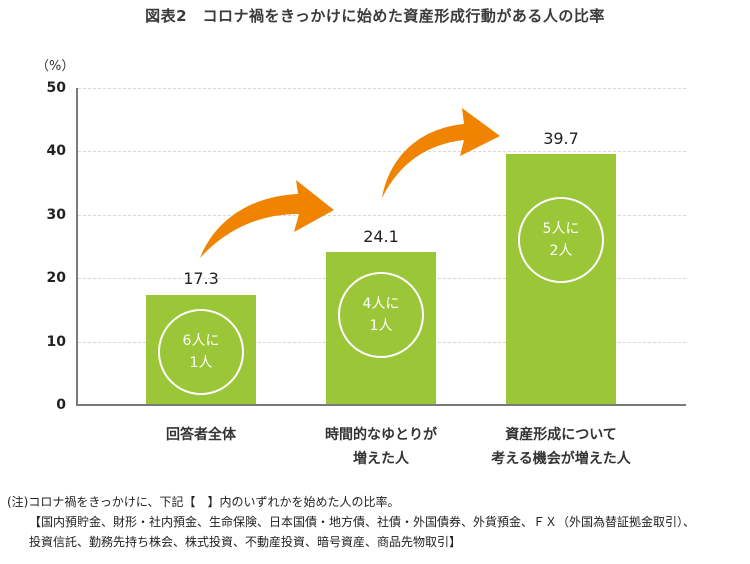 Image resolution: width=750 pixels, height=564 pixels. Describe the element at coordinates (561, 251) in the screenshot. I see `ratio-text-line2: 2人` at that location.